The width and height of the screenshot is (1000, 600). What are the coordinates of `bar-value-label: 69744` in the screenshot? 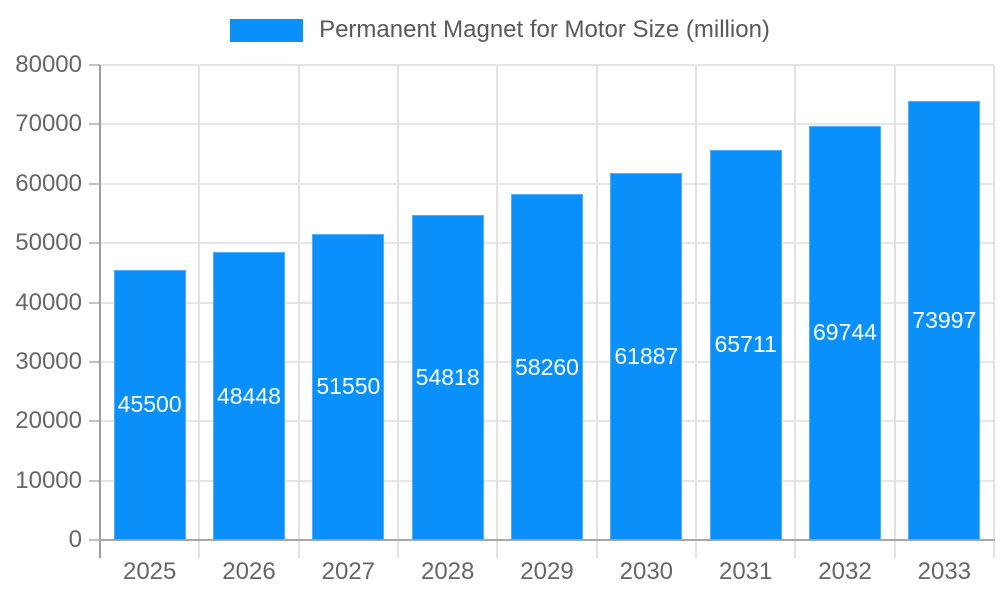 It's located at (845, 332).